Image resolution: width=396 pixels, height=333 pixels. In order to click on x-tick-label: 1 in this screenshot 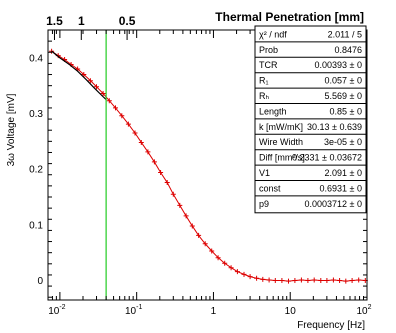, I will do `click(214, 311)`.